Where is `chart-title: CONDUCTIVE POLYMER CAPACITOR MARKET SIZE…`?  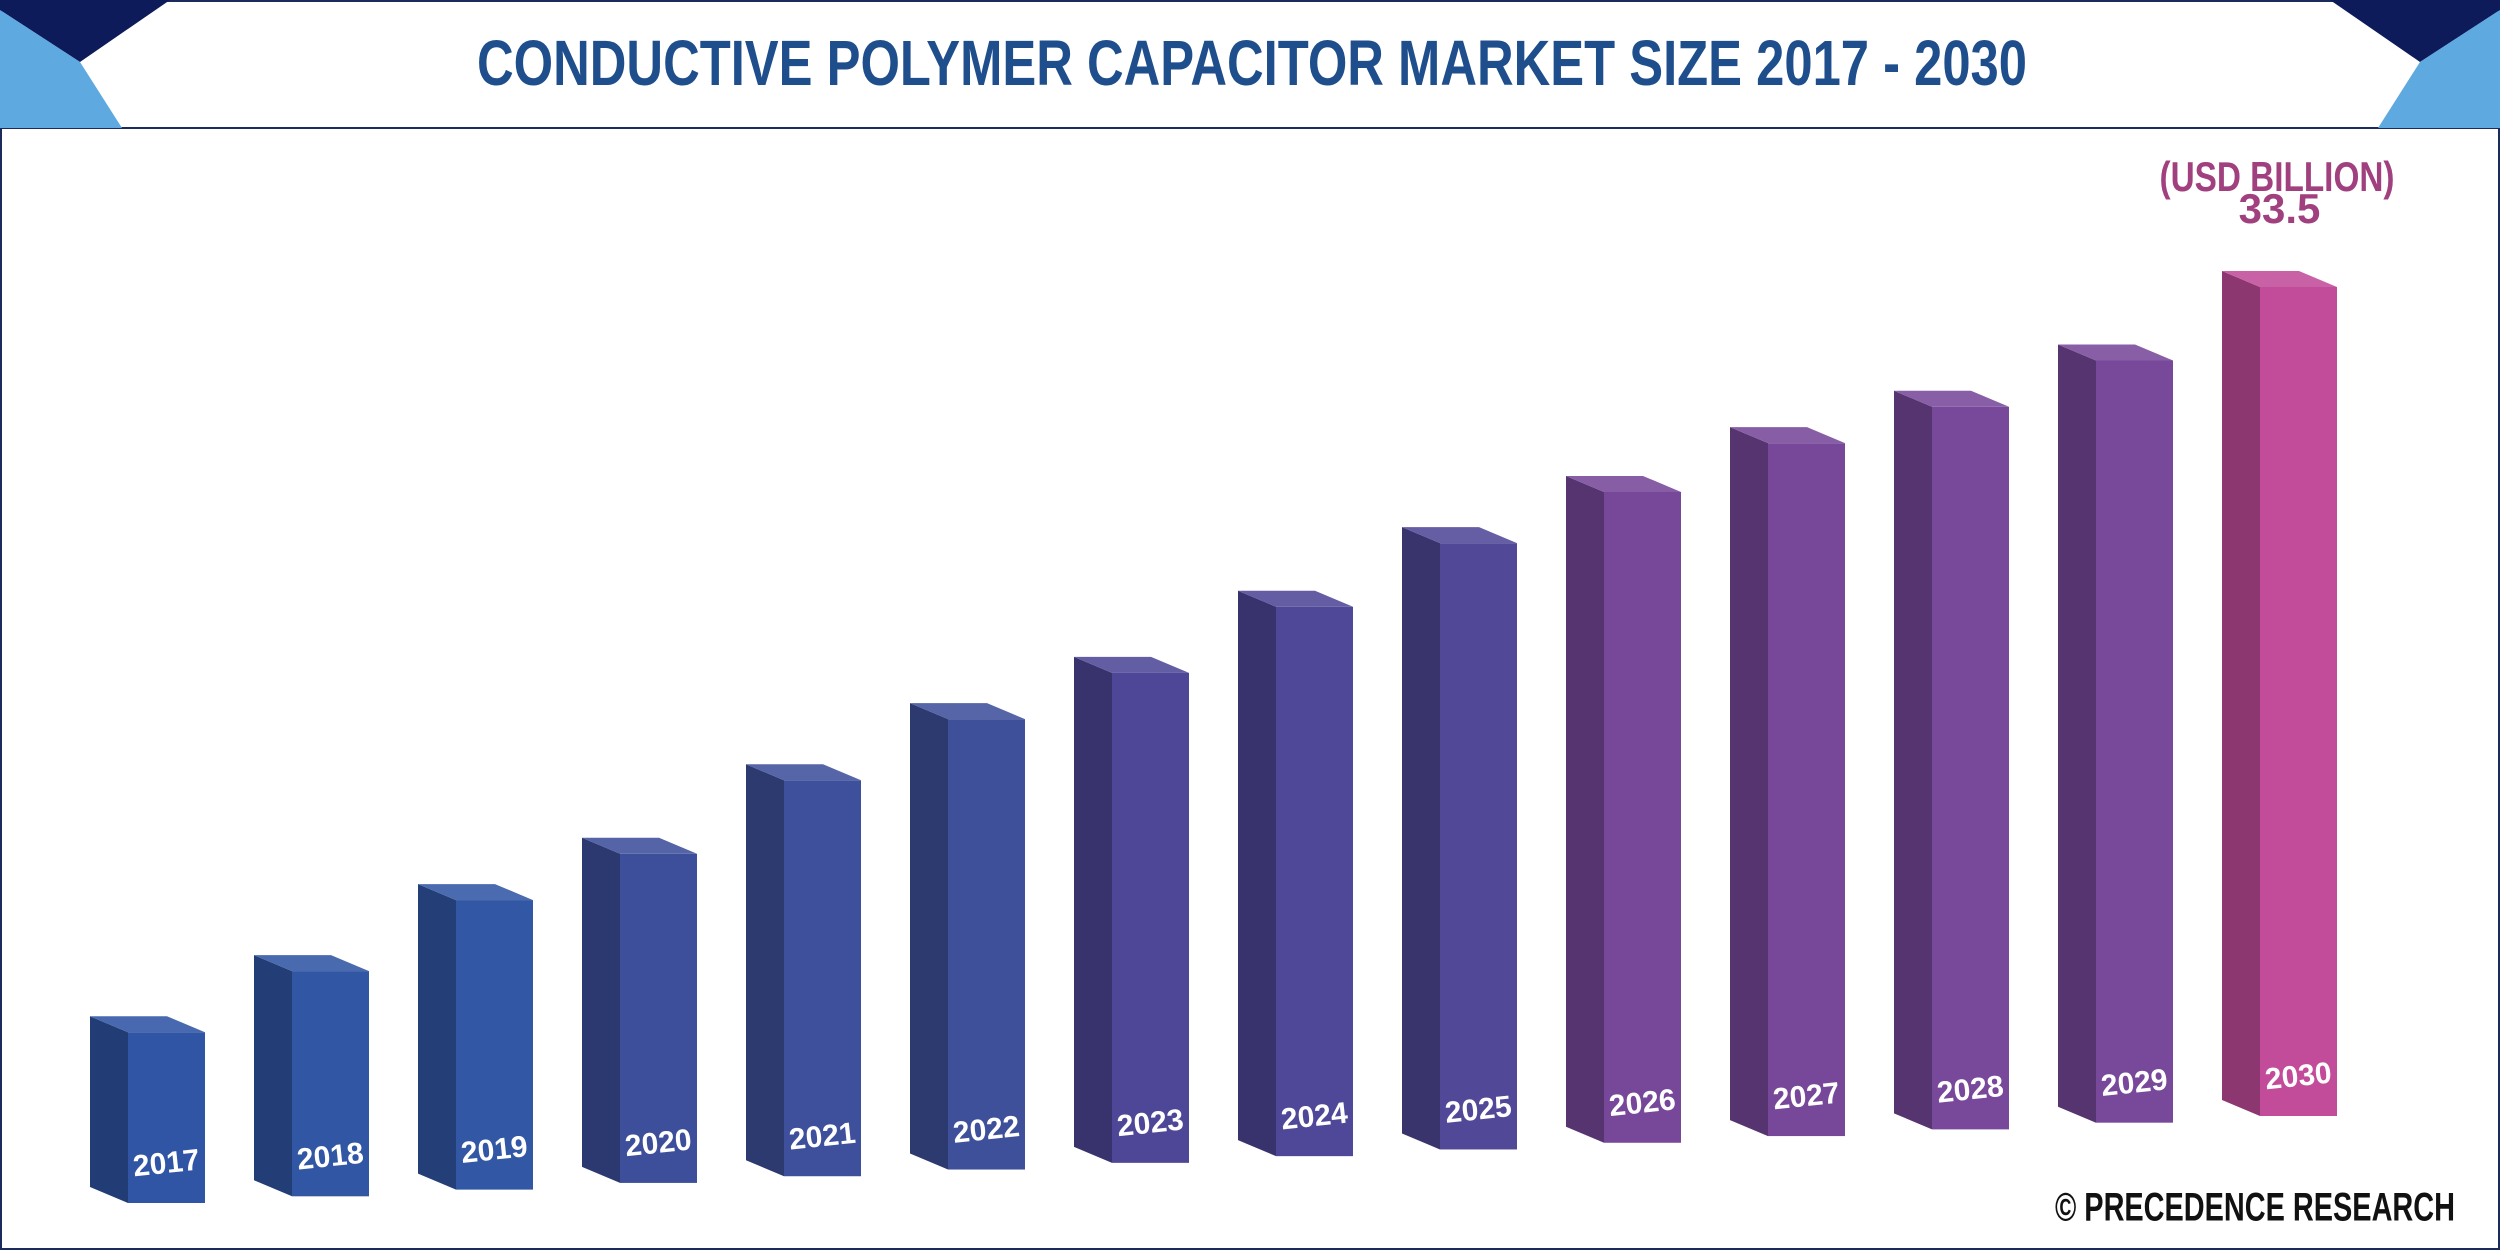
chart-title: CONDUCTIVE POLYMER CAPACITOR MARKET SIZE… is located at coordinates (1252, 63).